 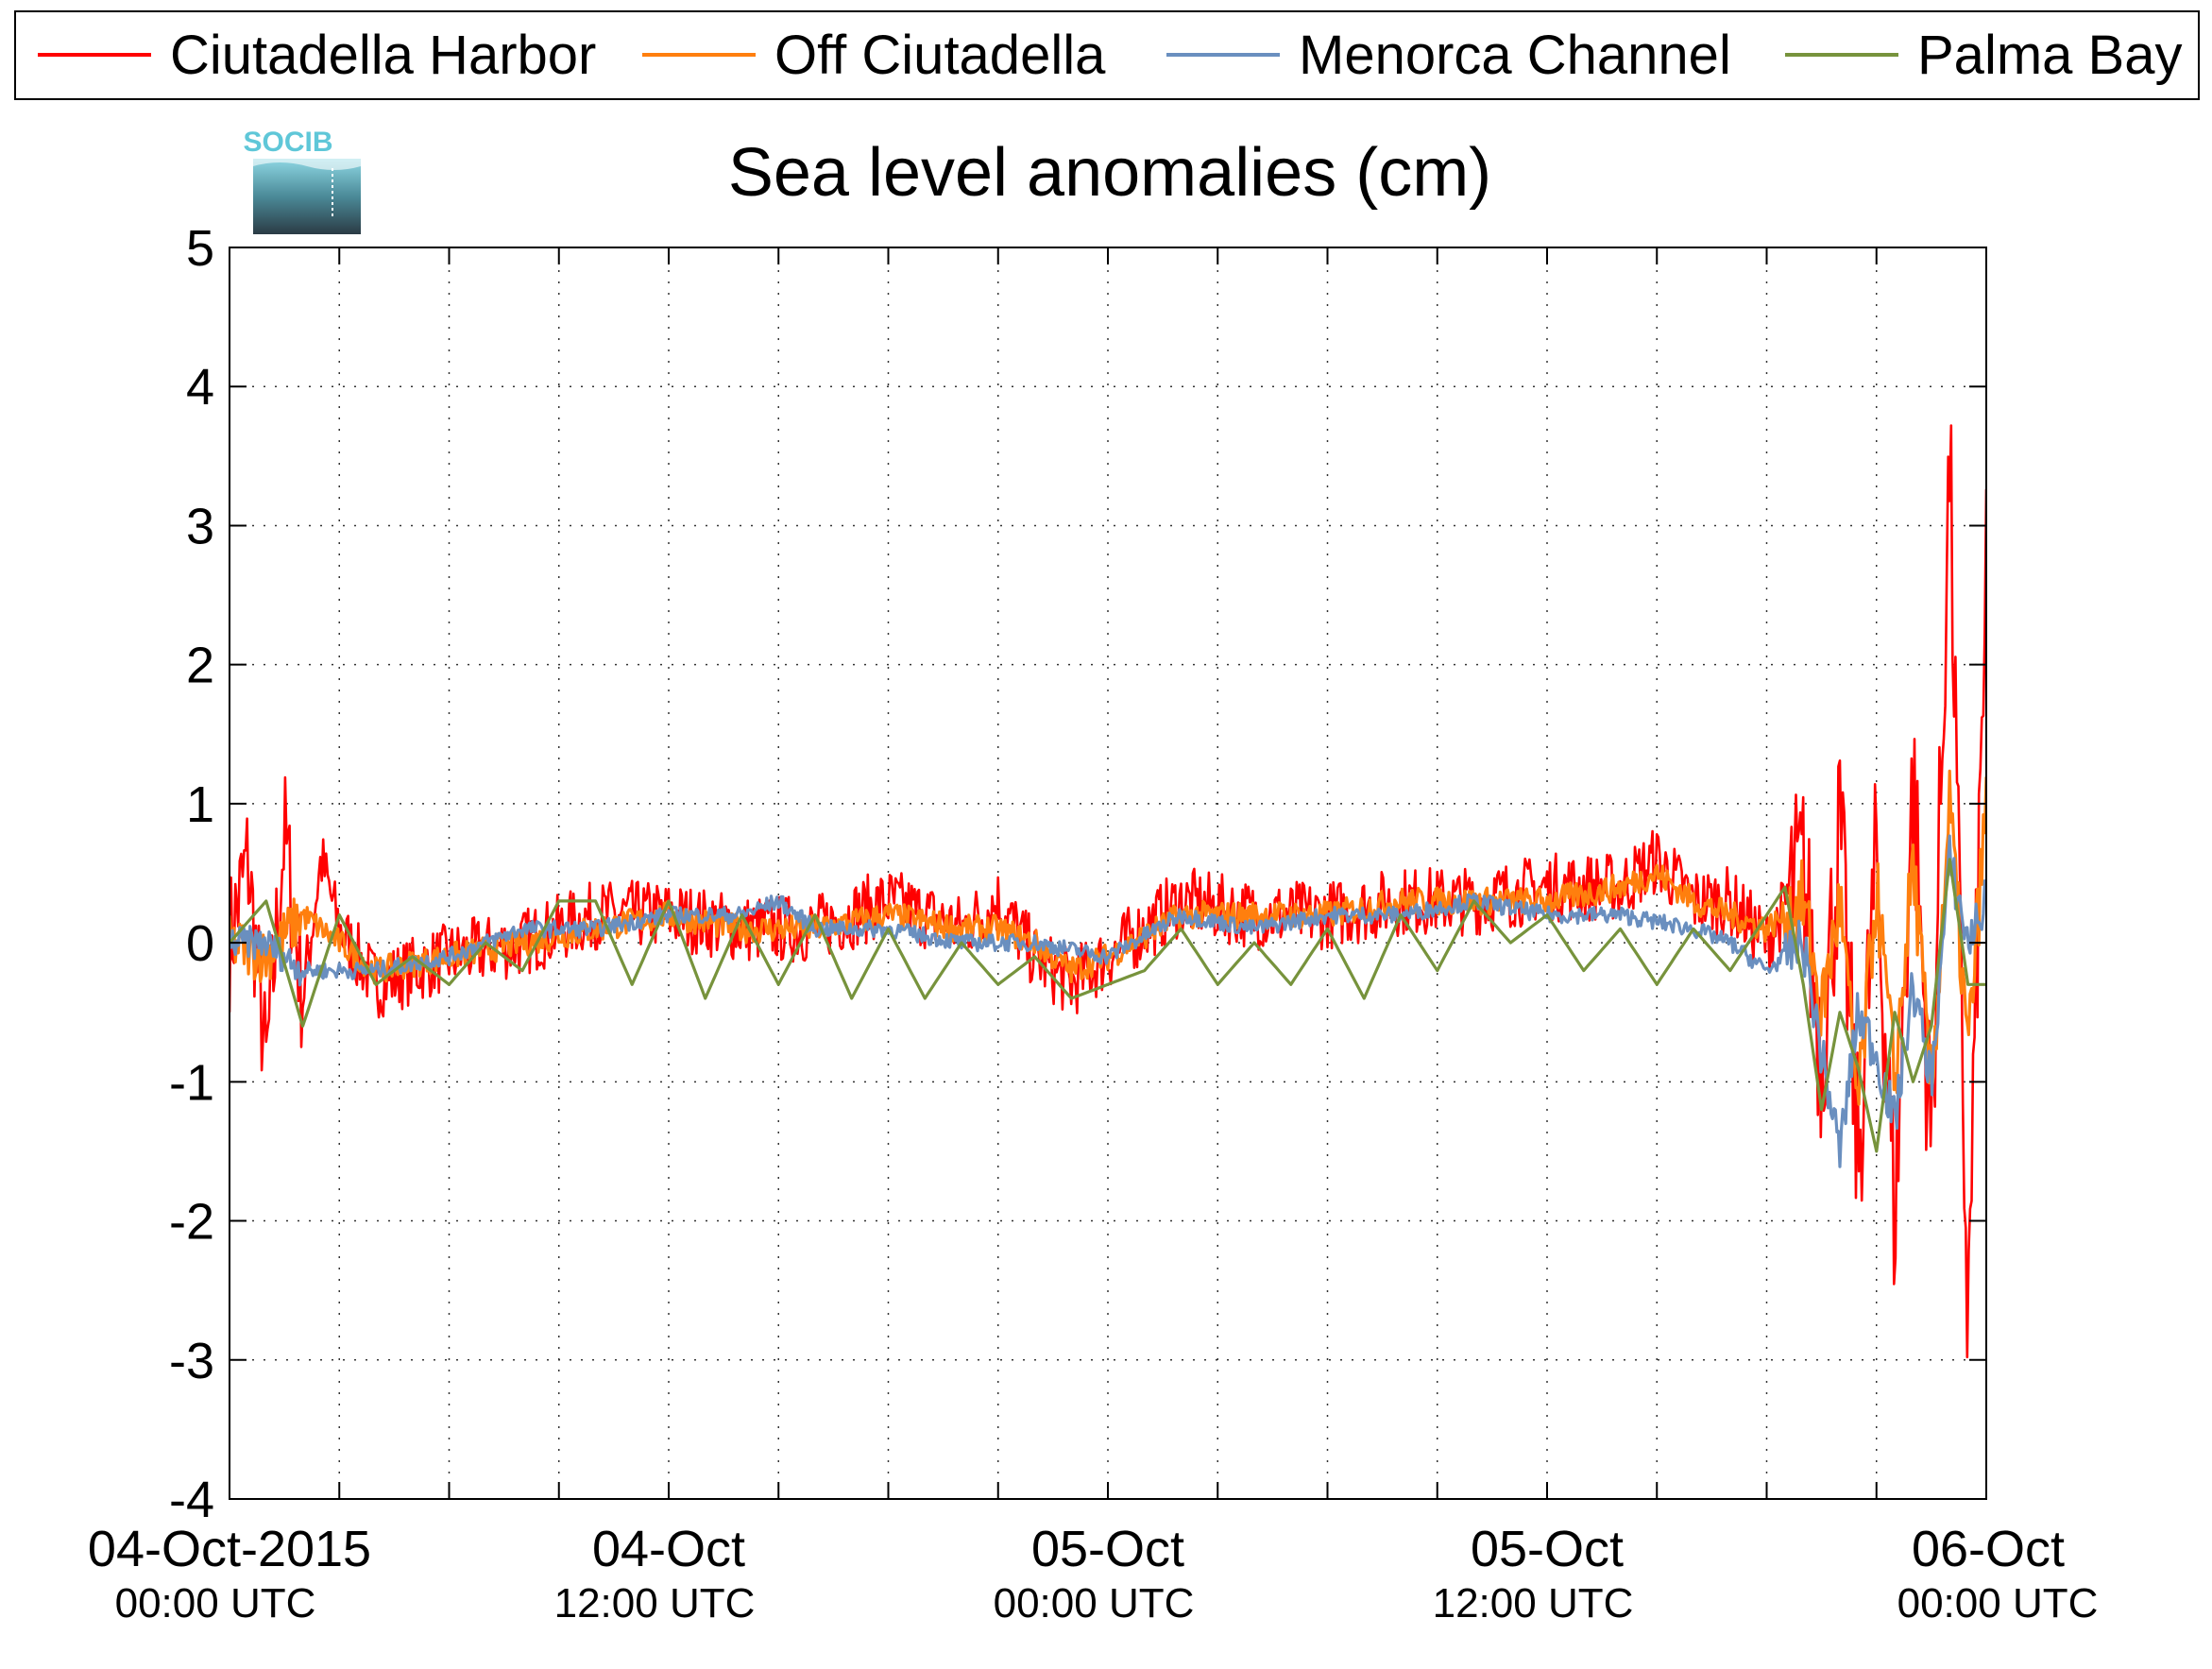 I want to click on y-tick-label: 3, so click(x=200, y=526).